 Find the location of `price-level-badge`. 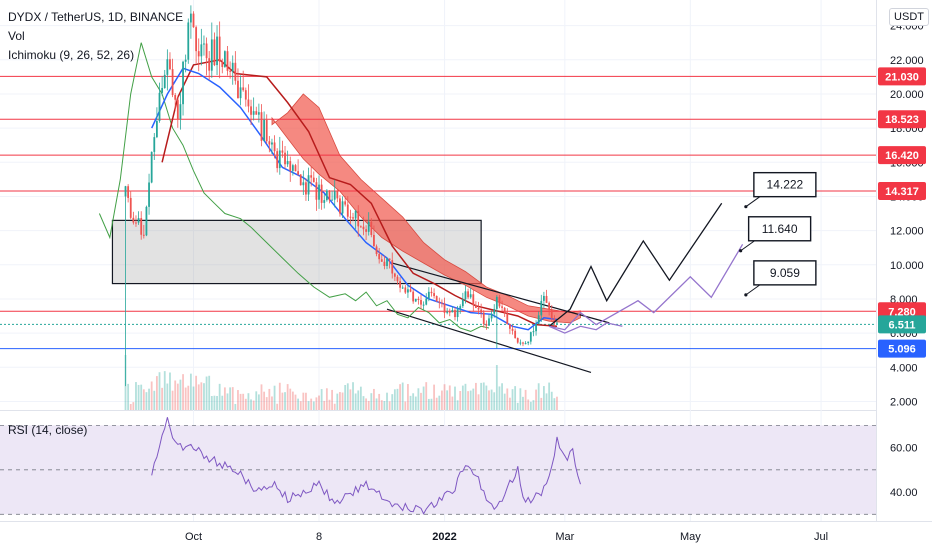

price-level-badge is located at coordinates (902, 324).